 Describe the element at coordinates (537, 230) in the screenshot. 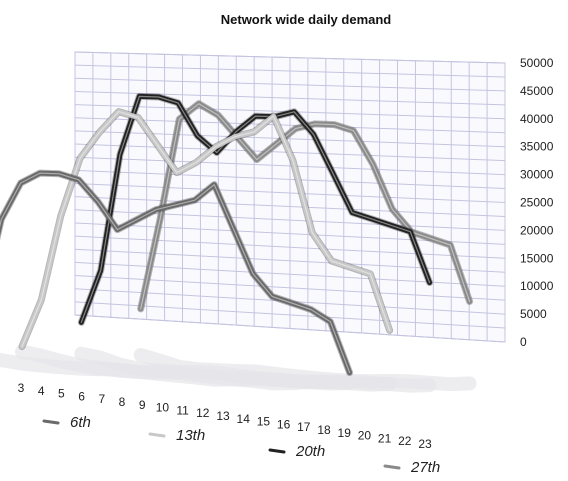

I see `y-tick-label: 20000` at that location.